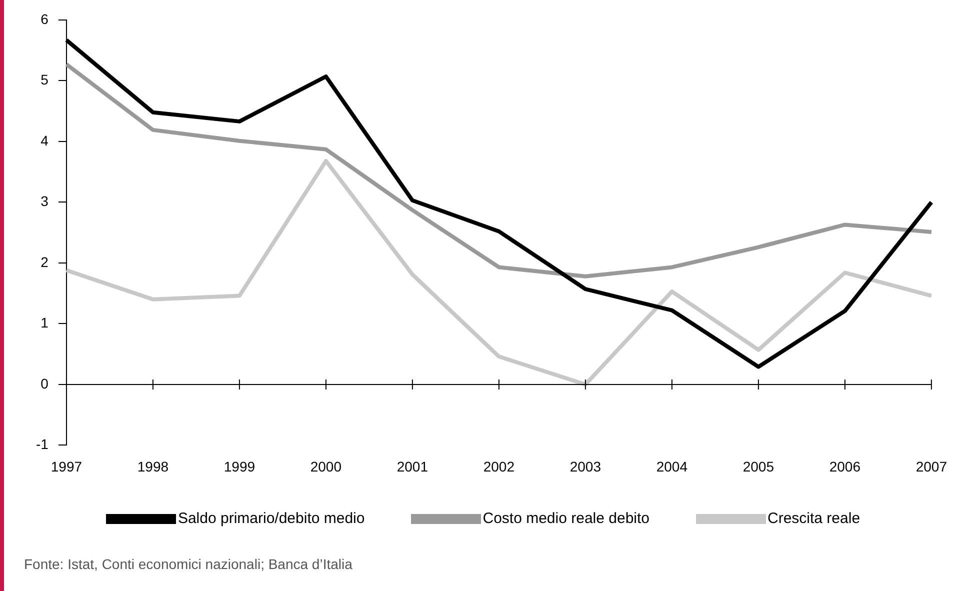 The image size is (966, 591). Describe the element at coordinates (44, 262) in the screenshot. I see `y-tick-label: 2` at that location.